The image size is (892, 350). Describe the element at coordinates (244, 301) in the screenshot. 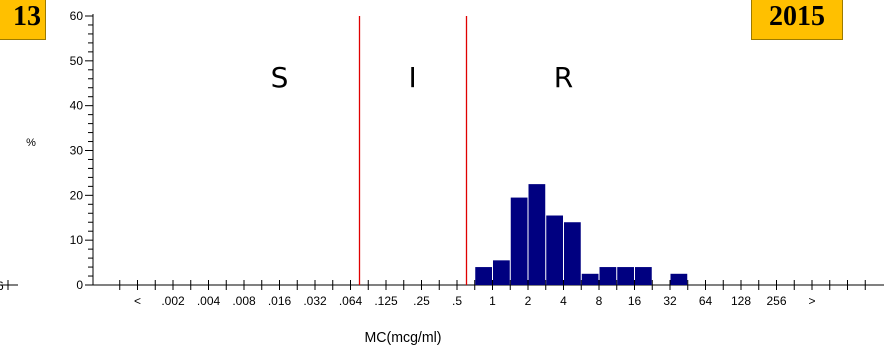

I see `x-tick-label: .008` at that location.